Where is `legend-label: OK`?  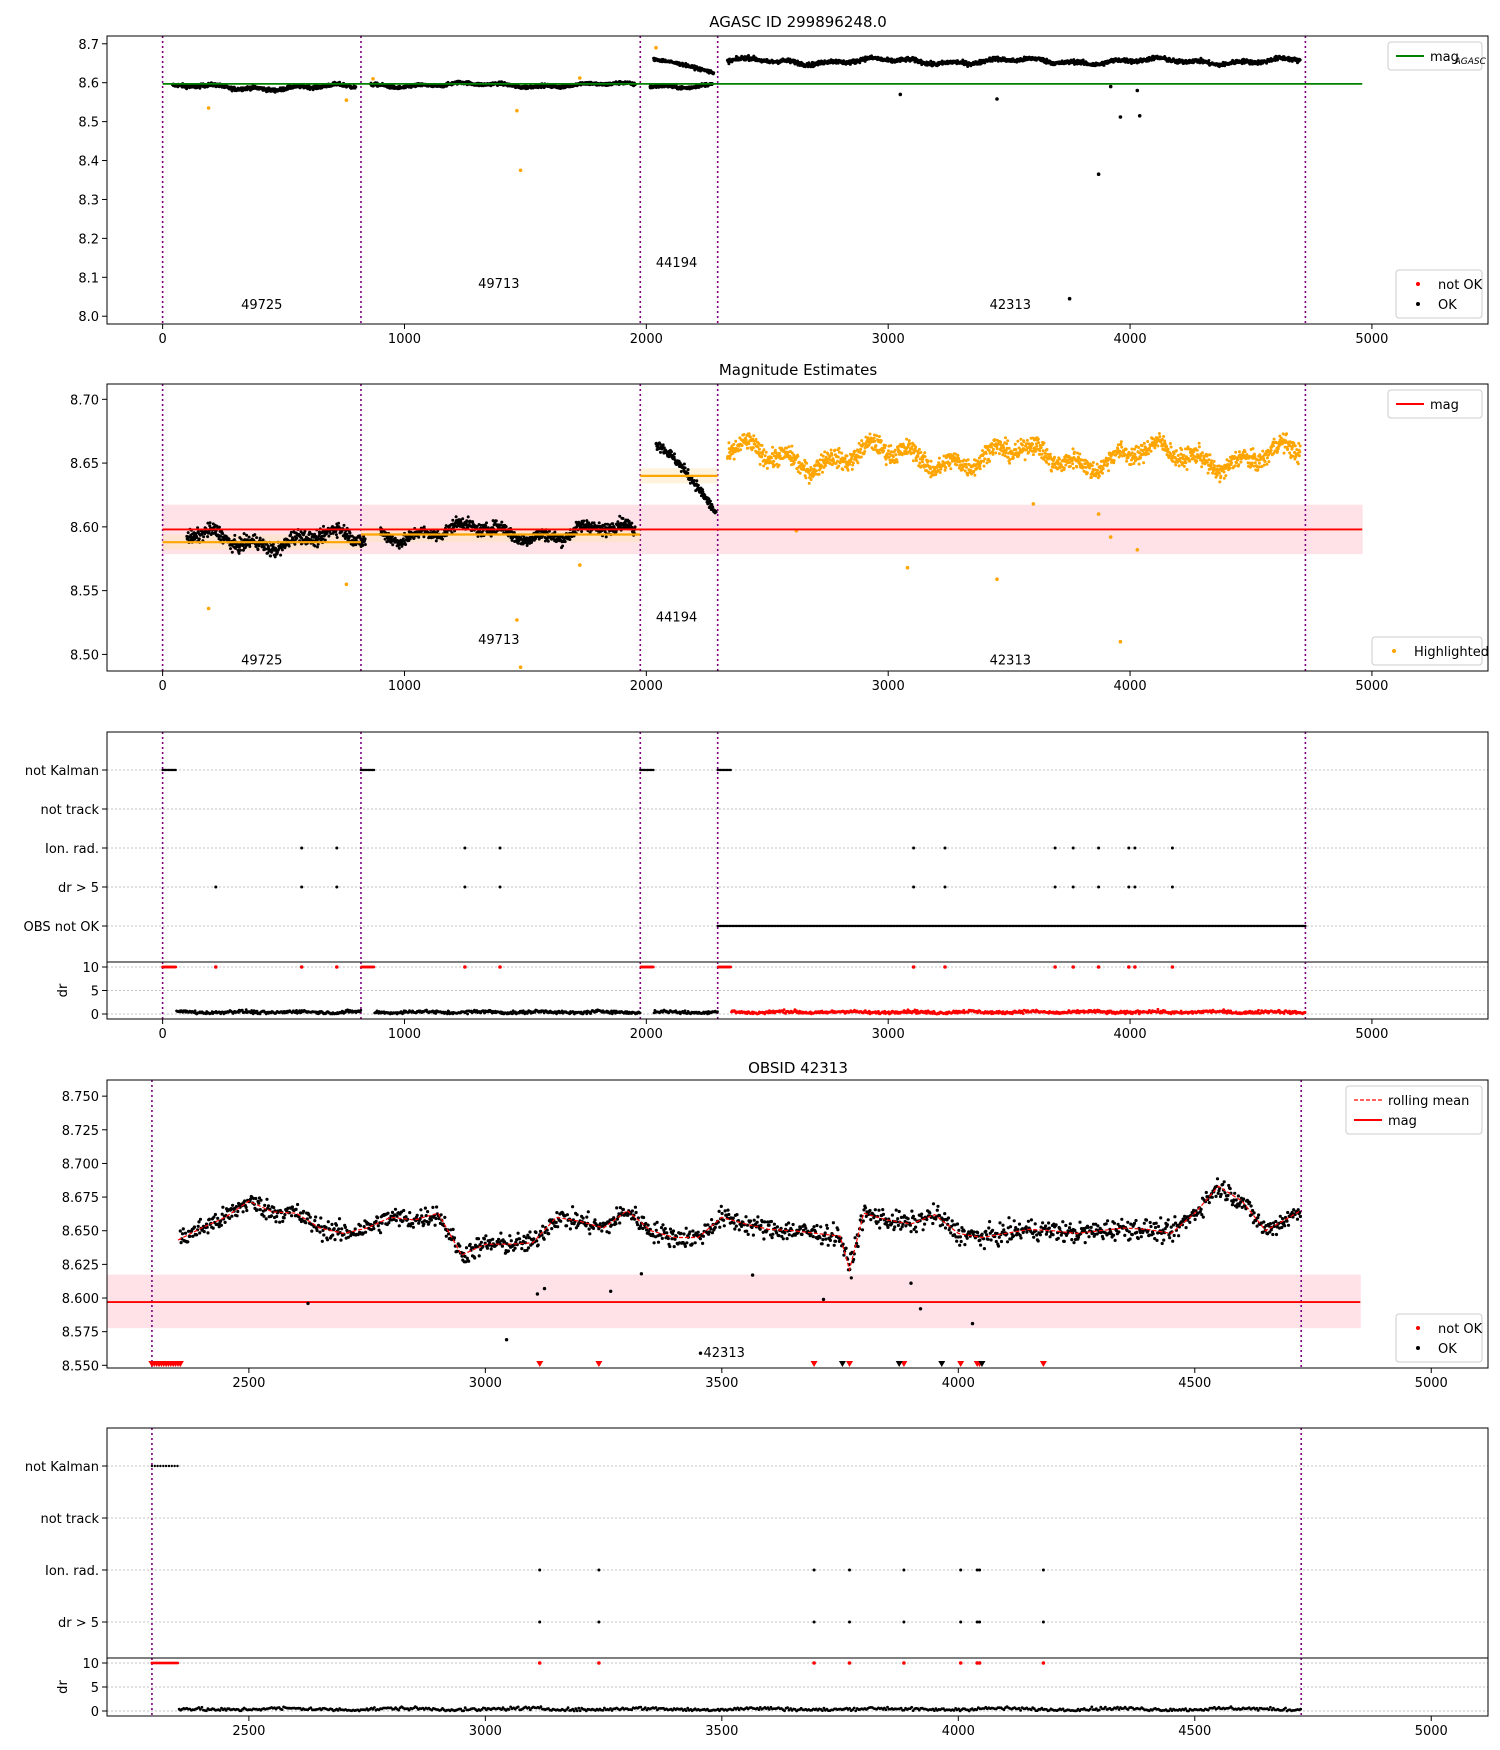 legend-label: OK is located at coordinates (1447, 305).